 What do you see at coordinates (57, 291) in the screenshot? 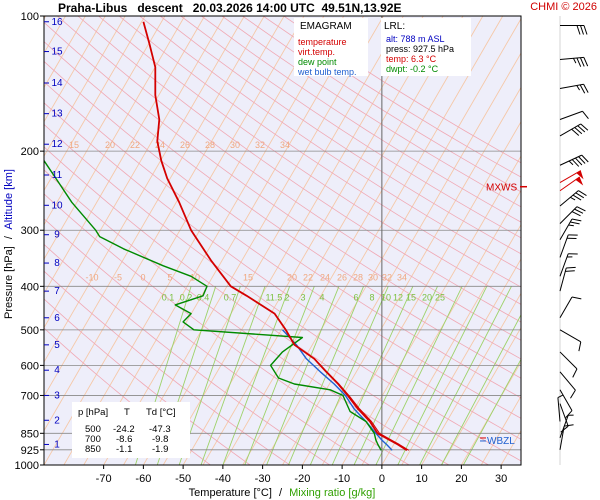
I see `altitude-tick-label: 7` at bounding box center [57, 291].